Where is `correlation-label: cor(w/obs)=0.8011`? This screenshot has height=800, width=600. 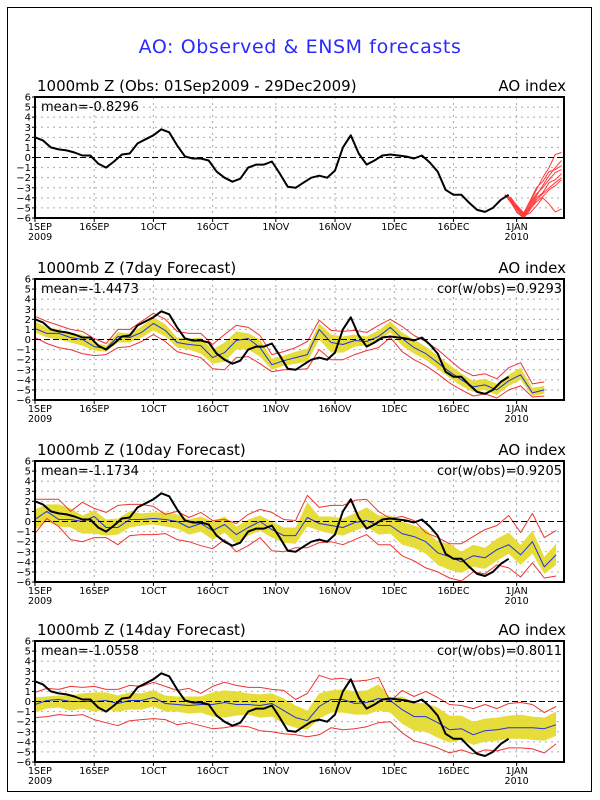
correlation-label: cor(w/obs)=0.8011 is located at coordinates (499, 651).